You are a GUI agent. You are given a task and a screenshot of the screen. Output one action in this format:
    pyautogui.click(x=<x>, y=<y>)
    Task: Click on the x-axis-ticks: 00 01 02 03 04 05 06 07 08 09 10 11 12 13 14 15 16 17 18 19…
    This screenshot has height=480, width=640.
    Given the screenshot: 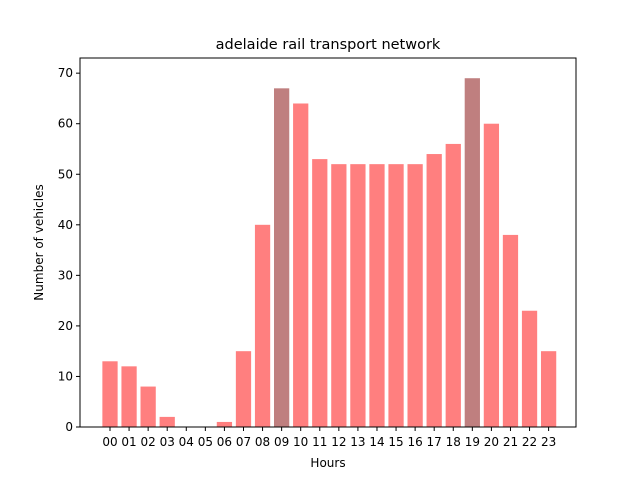 What is the action you would take?
    pyautogui.click(x=329, y=438)
    